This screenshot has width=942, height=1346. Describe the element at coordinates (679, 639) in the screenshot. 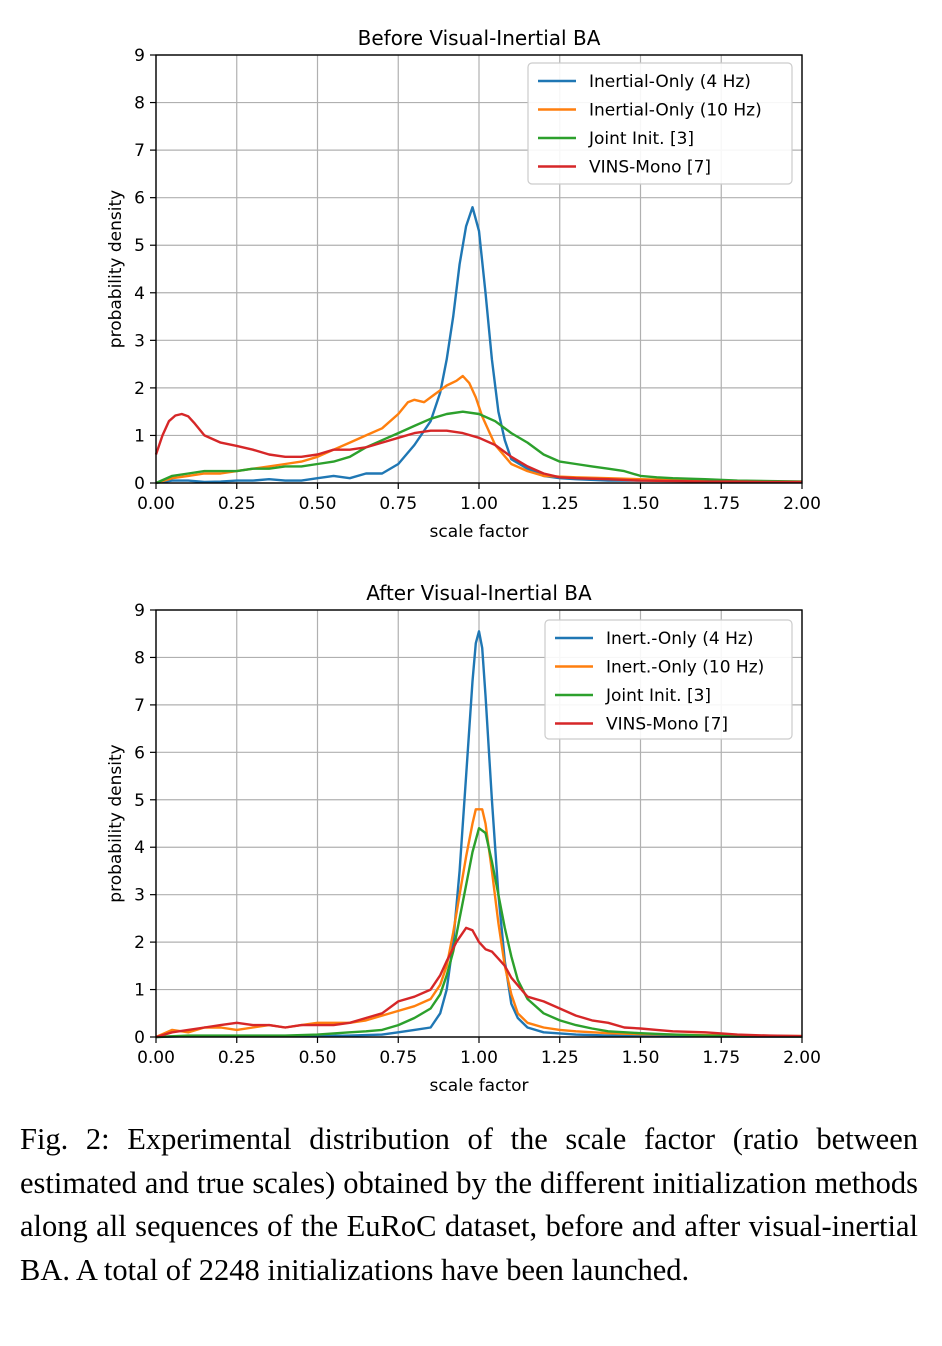

I see `legend-label-1: Inert.-Only (4 Hz)` at that location.